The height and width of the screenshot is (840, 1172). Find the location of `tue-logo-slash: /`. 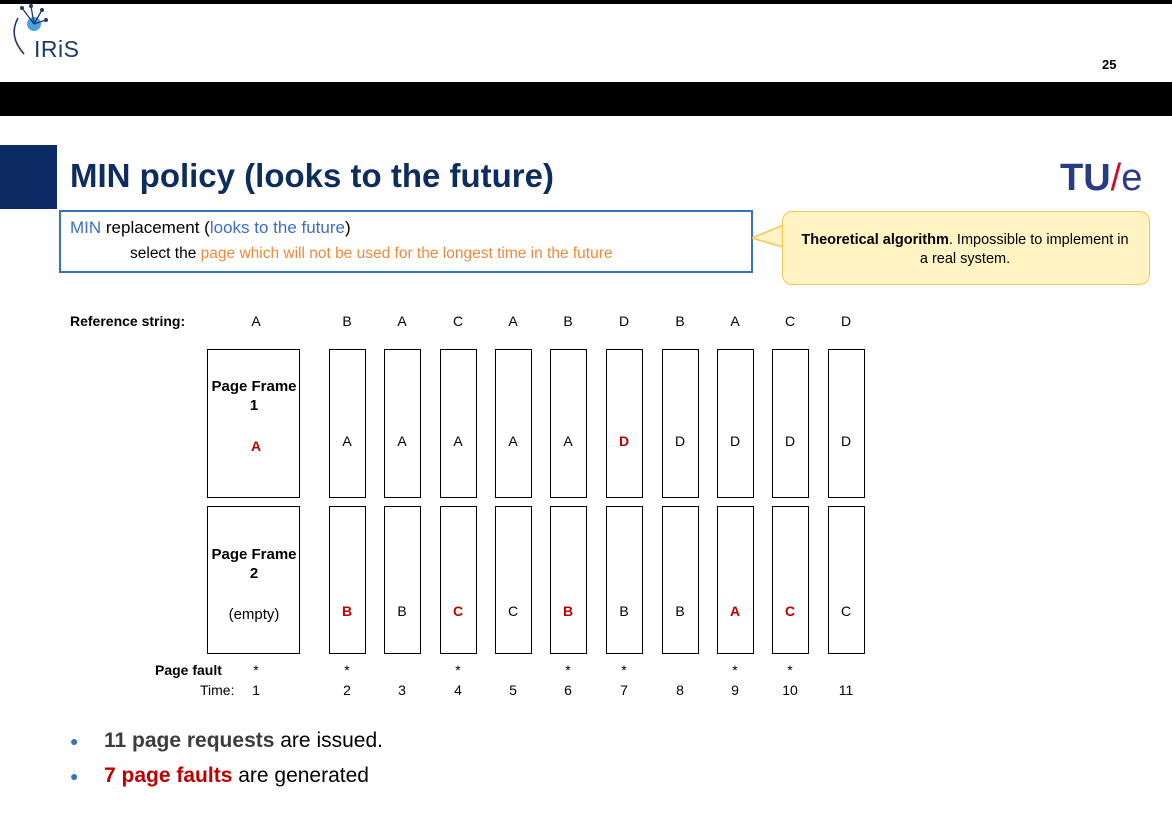

tue-logo-slash: / is located at coordinates (1116, 178).